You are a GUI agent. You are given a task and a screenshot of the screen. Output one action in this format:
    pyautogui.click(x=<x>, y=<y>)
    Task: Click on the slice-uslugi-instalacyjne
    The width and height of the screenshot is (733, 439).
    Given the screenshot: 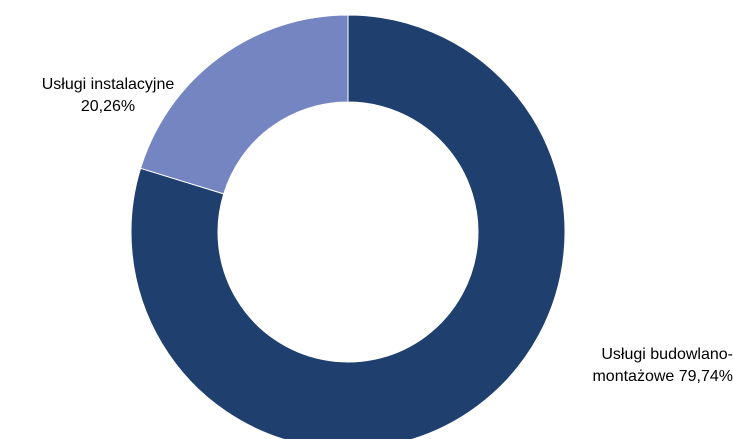 What is the action you would take?
    pyautogui.click(x=244, y=104)
    